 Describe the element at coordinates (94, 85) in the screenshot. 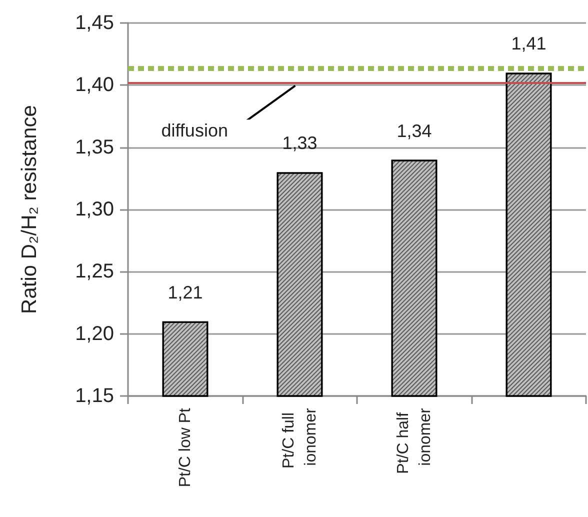

I see `y-tick-label: 1,40` at that location.